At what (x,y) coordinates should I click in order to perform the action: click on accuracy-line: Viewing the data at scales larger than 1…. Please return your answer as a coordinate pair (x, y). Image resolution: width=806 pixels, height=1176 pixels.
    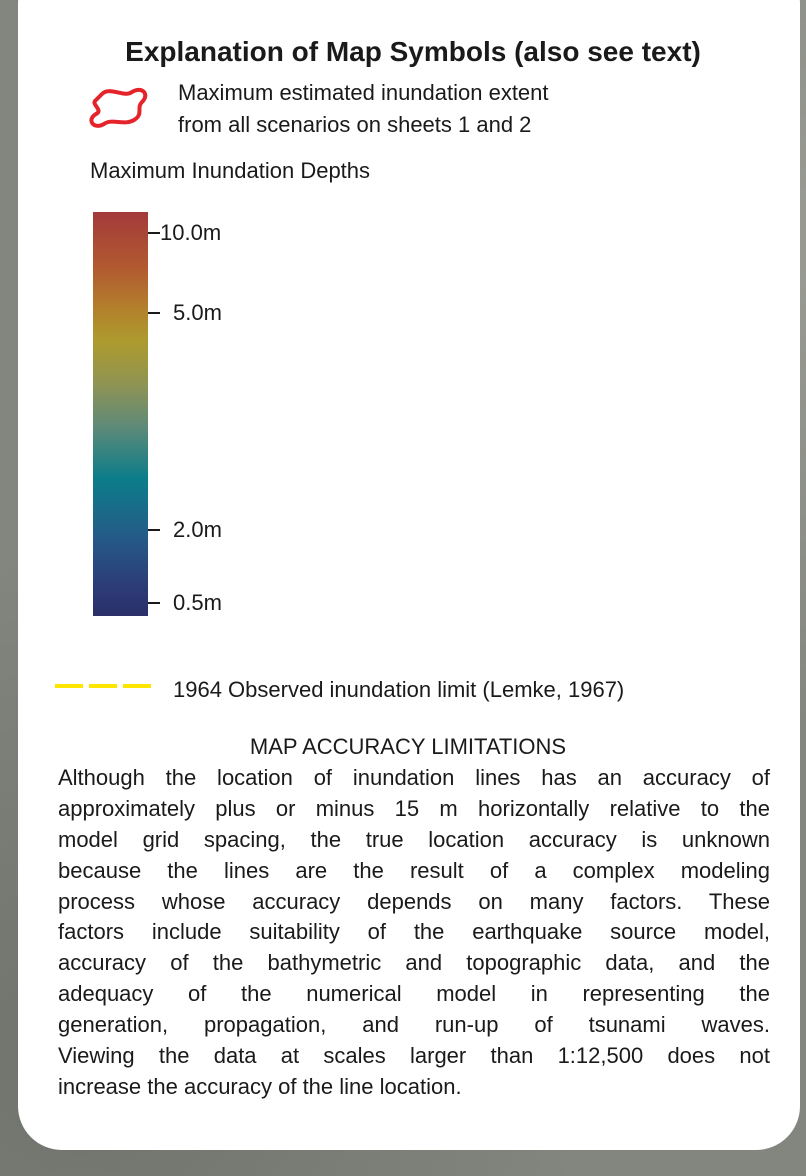
    Looking at the image, I should click on (414, 1056).